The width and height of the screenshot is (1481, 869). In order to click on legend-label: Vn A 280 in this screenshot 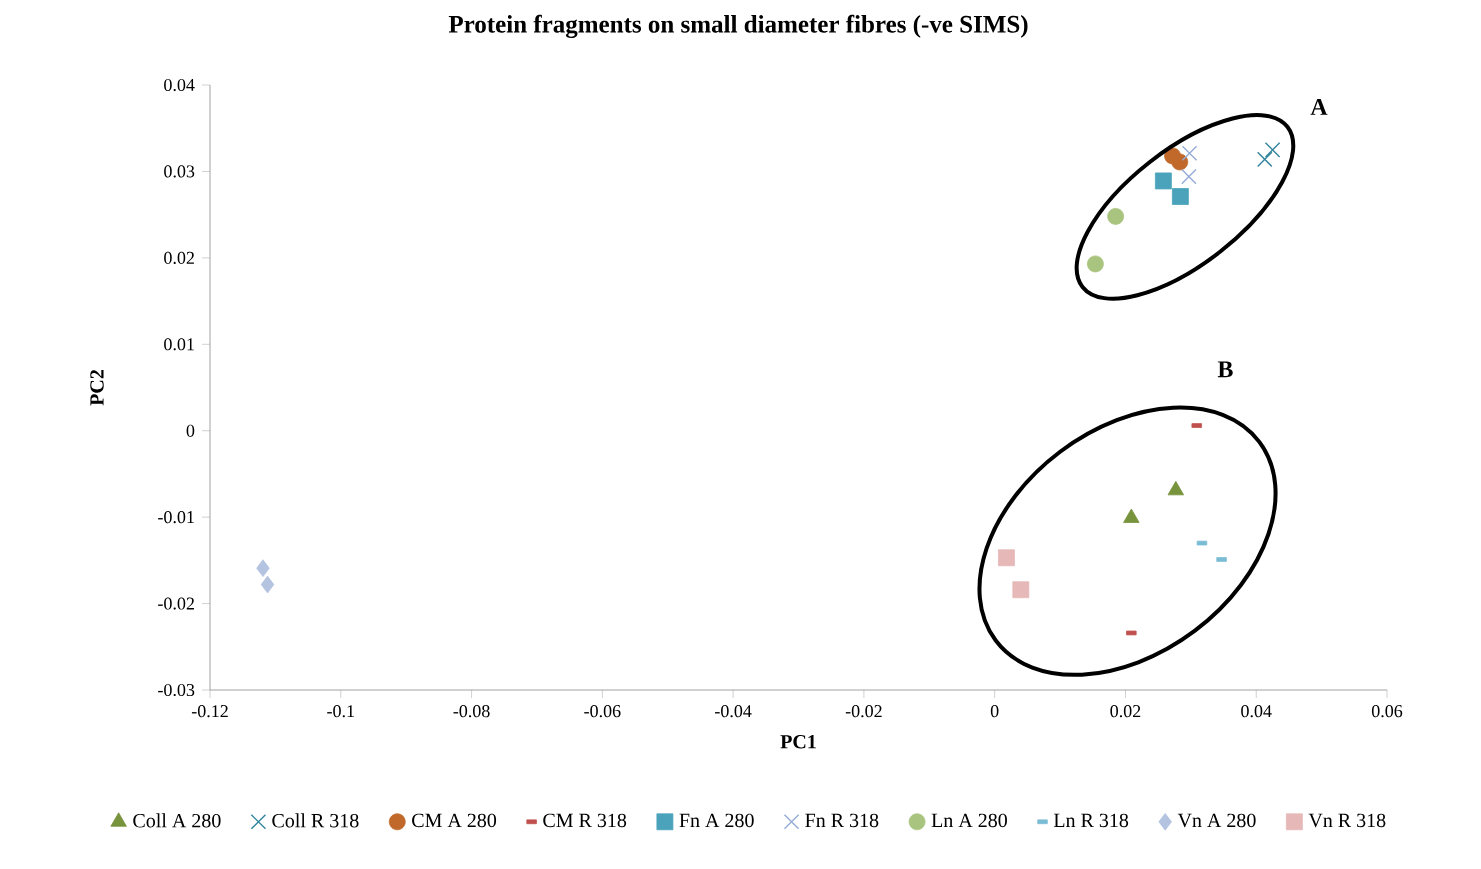, I will do `click(1216, 820)`.